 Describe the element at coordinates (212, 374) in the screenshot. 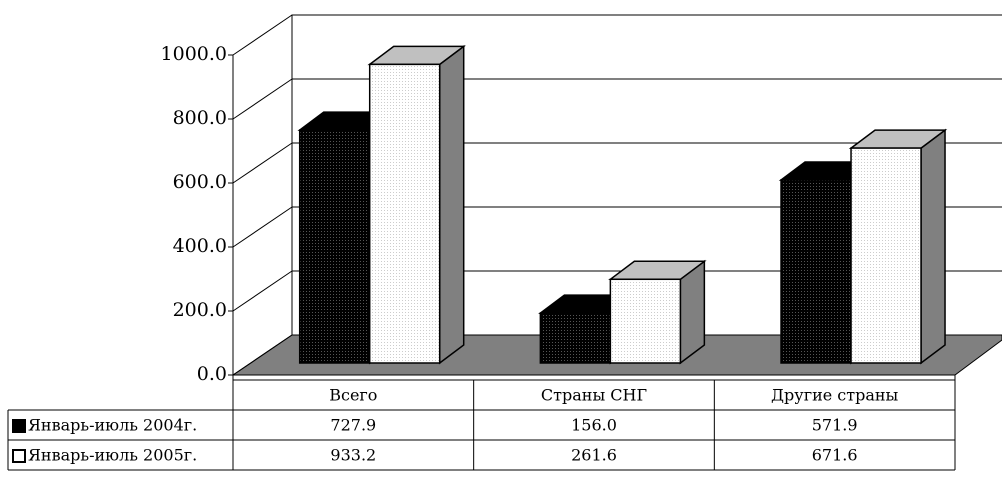

I see `y-tick-label: 0.0` at that location.